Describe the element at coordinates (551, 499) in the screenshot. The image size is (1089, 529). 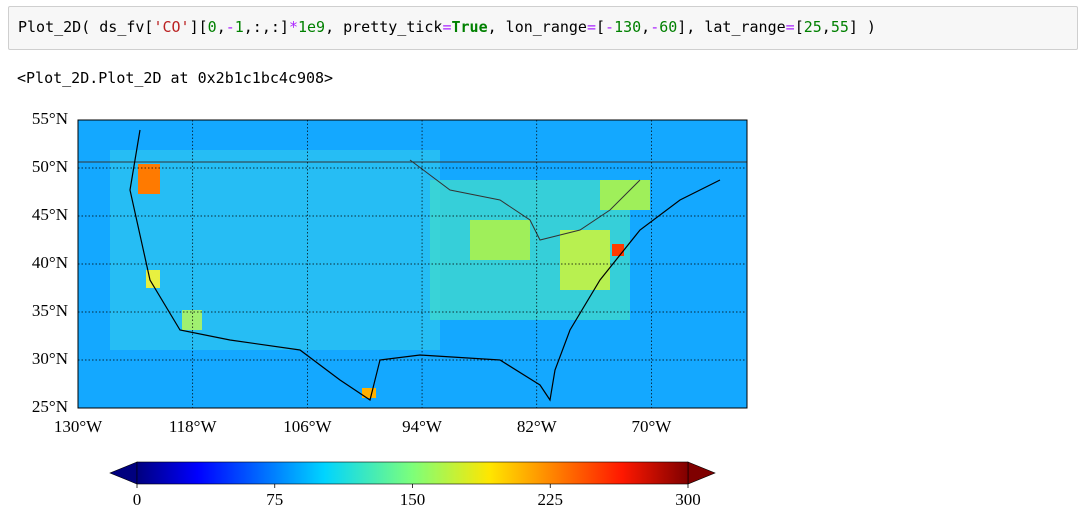
I see `colorbar-tick-label: 225` at that location.